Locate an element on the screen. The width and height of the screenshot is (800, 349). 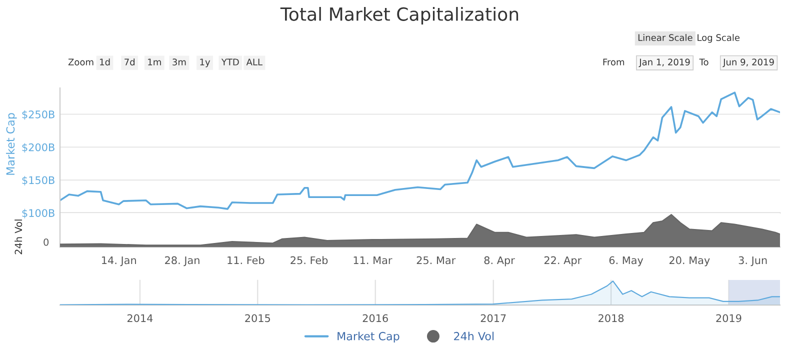
text: ALL is located at coordinates (254, 62).